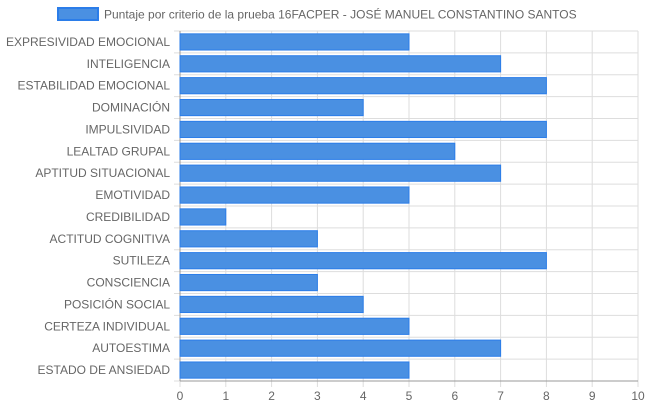 Image resolution: width=648 pixels, height=410 pixels. Describe the element at coordinates (78, 14) in the screenshot. I see `legend-swatch` at that location.